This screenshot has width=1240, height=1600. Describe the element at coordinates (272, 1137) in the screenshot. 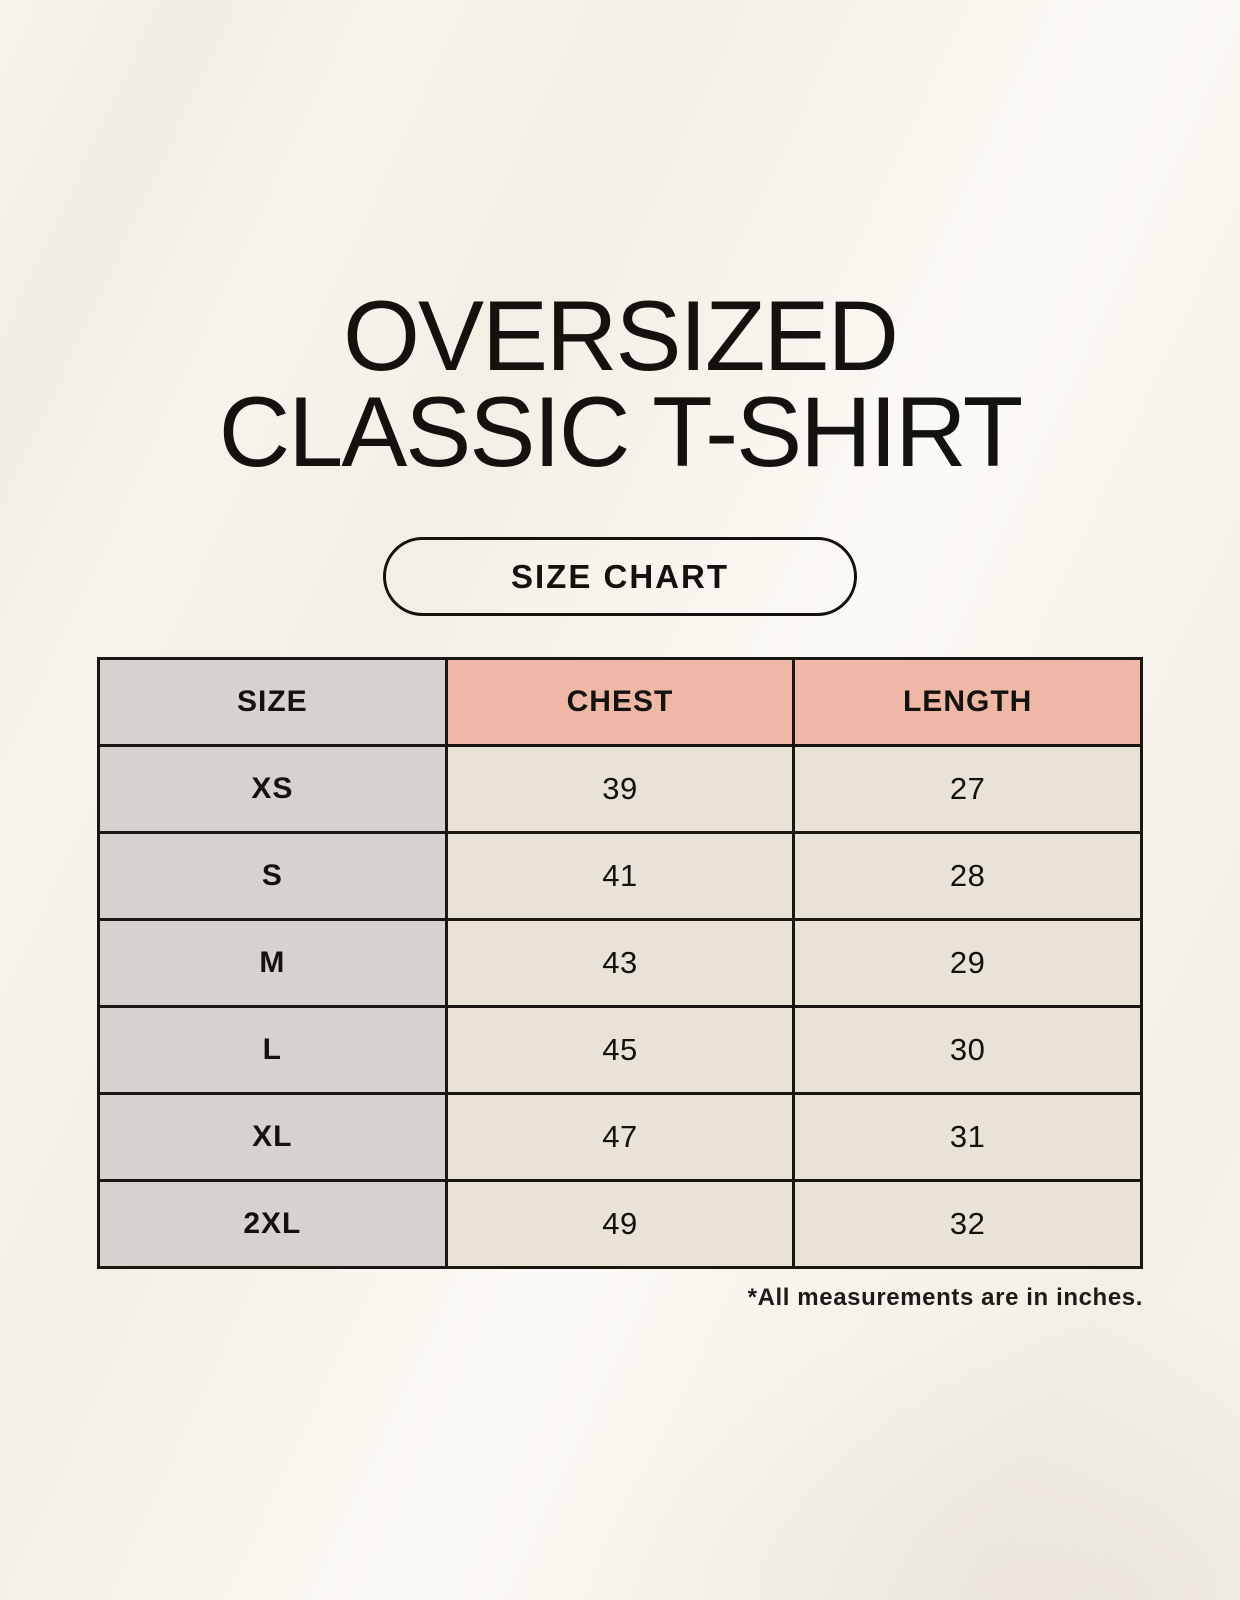

I see `size-label: XL` at that location.